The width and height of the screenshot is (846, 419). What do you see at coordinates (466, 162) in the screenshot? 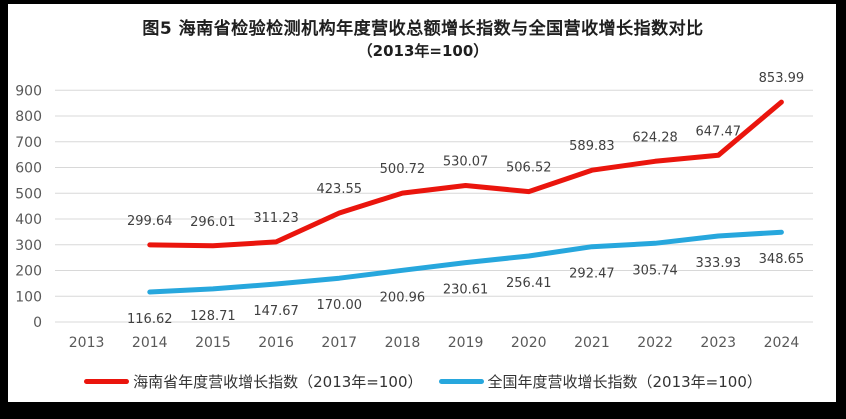
I see `data-label: 530.07` at bounding box center [466, 162].